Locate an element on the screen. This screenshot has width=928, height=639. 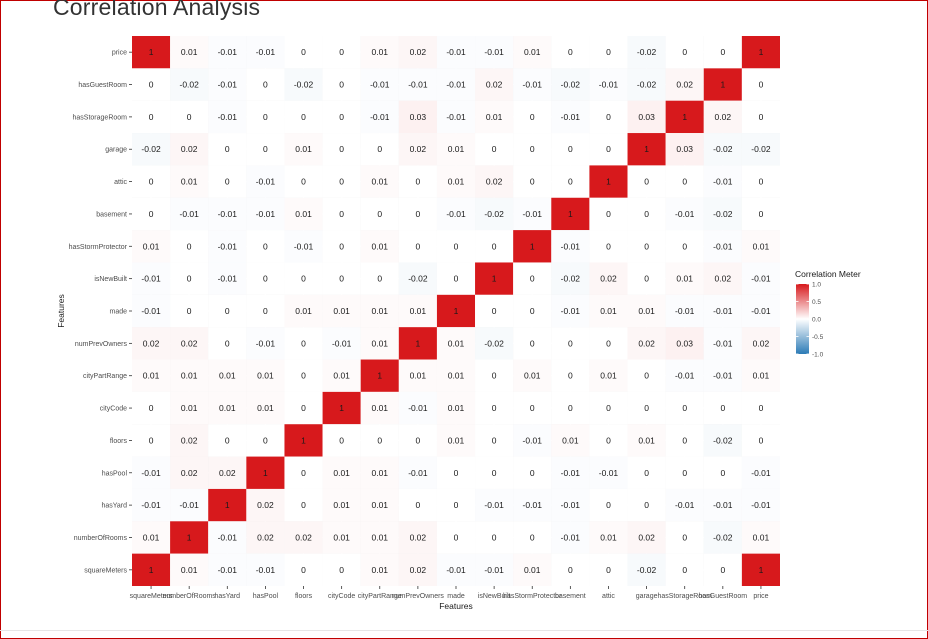
x-tick-label: numPrevOwners is located at coordinates (418, 596).